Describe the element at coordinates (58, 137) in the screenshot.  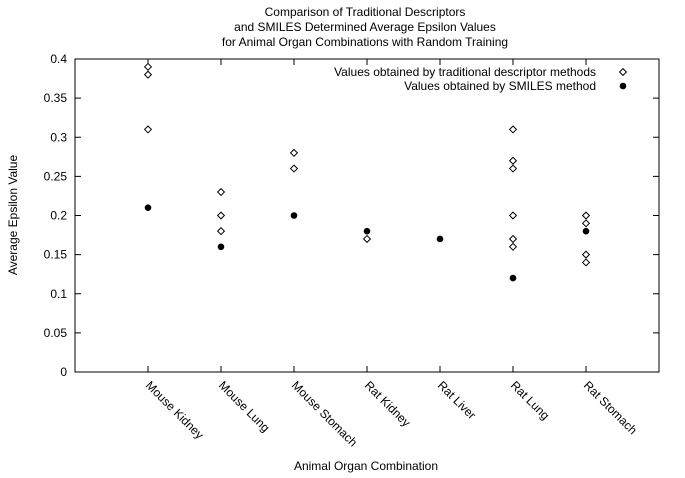
I see `y-tick-label: 0.3` at that location.